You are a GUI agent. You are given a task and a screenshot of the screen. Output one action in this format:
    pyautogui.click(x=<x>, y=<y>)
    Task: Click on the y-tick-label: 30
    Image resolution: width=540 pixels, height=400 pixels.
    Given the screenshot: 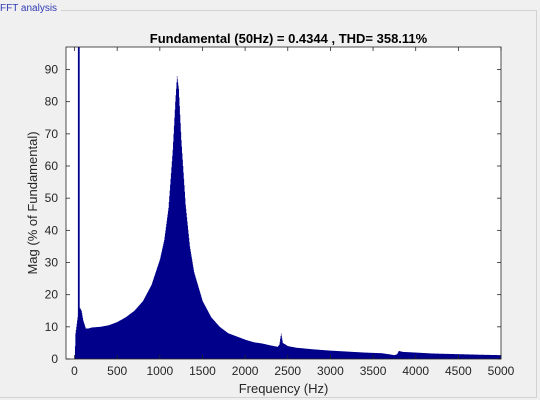 What is the action you would take?
    pyautogui.click(x=52, y=263)
    